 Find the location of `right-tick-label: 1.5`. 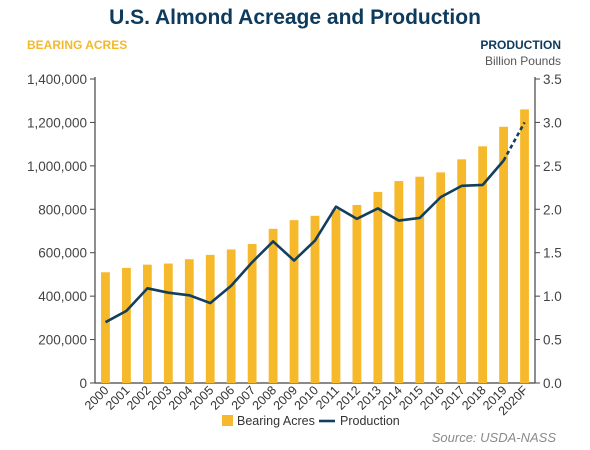

right-tick-label: 1.5 is located at coordinates (552, 253).